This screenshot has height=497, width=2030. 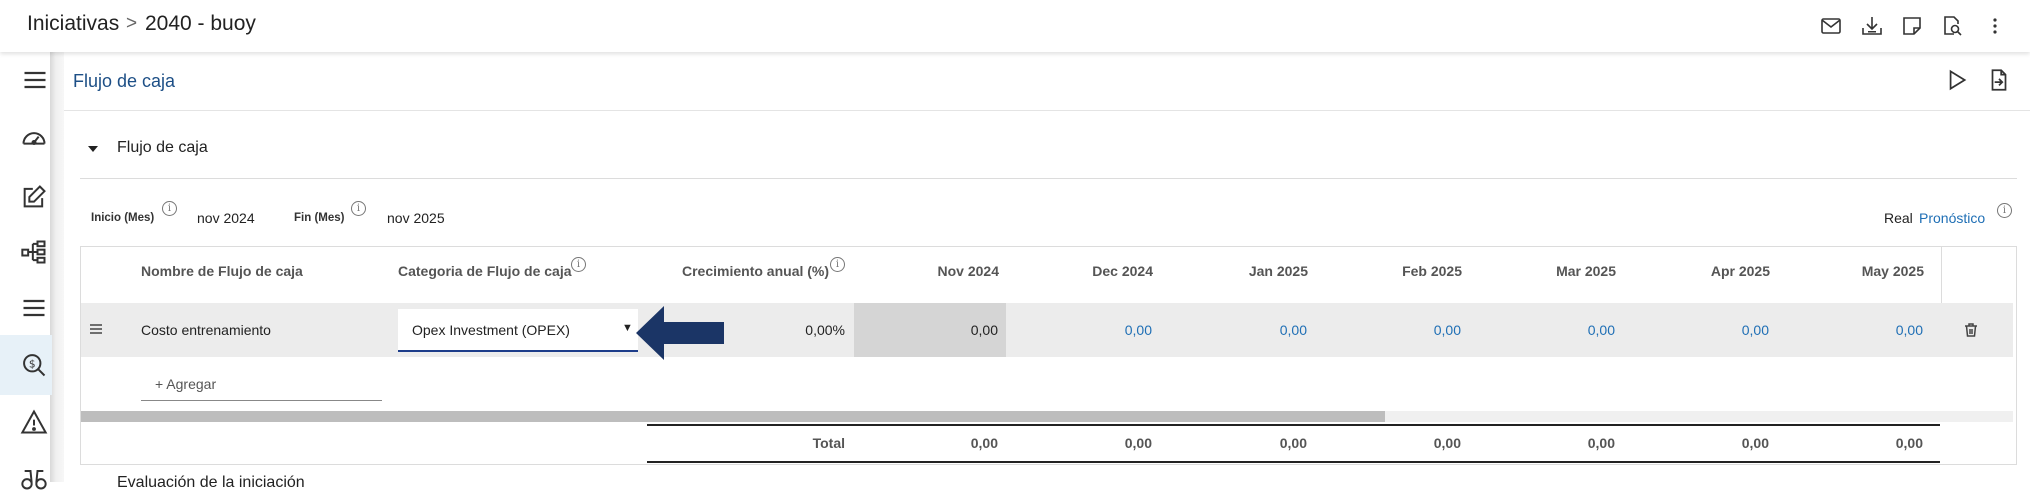 I want to click on top-bar: Iniciativas > 2040 - buoy, so click(x=1015, y=26).